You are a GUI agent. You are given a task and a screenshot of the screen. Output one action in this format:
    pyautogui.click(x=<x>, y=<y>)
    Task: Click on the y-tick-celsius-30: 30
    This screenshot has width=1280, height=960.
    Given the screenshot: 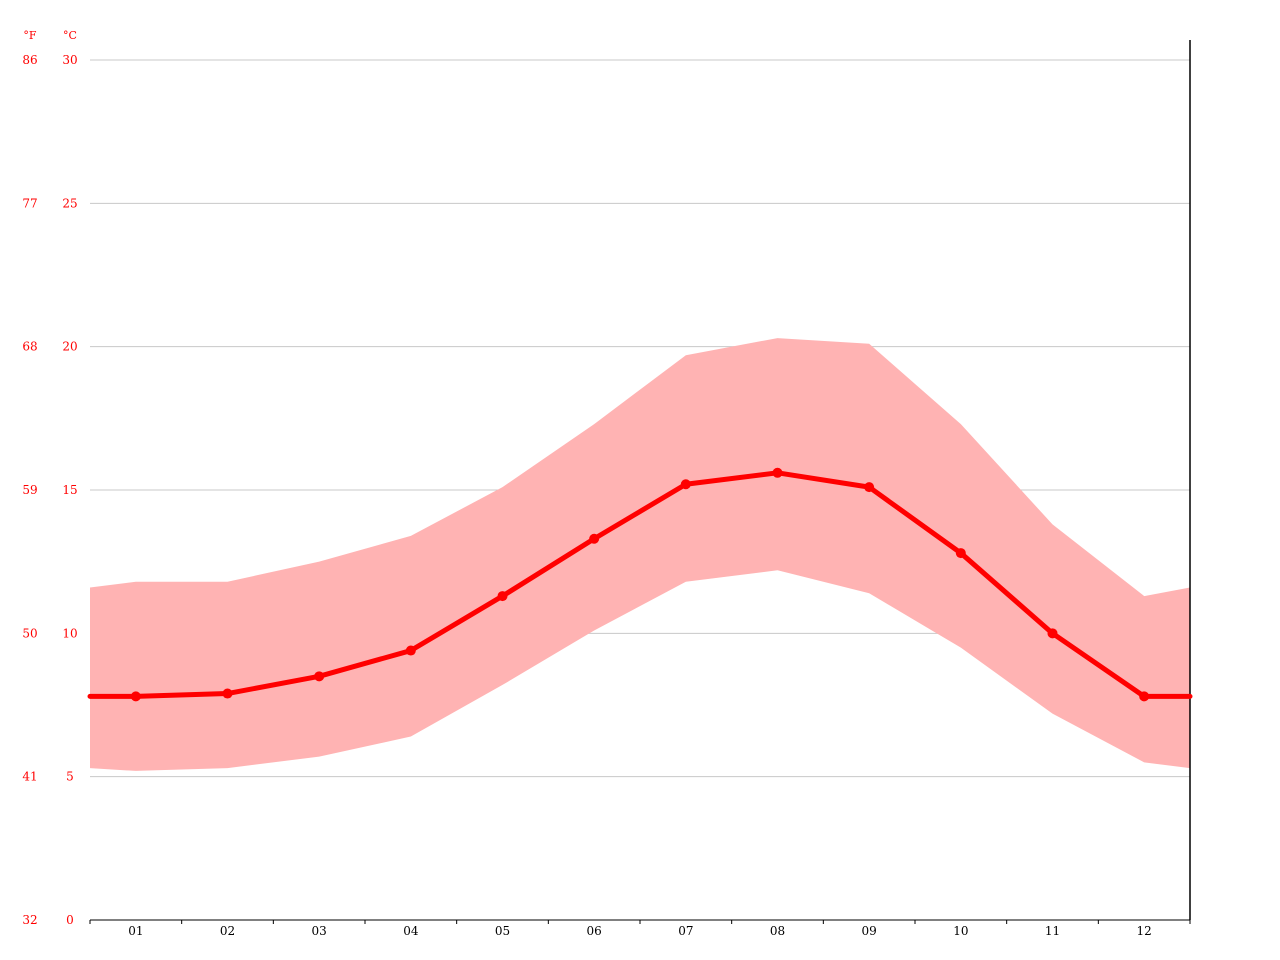 What is the action you would take?
    pyautogui.click(x=69, y=60)
    